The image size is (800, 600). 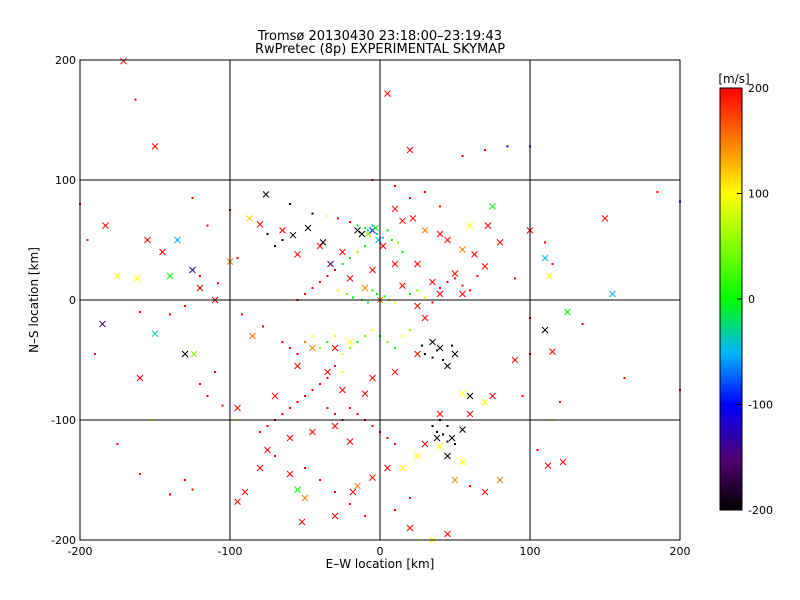 What do you see at coordinates (733, 79) in the screenshot?
I see `colorbar-label: [m/s]` at bounding box center [733, 79].